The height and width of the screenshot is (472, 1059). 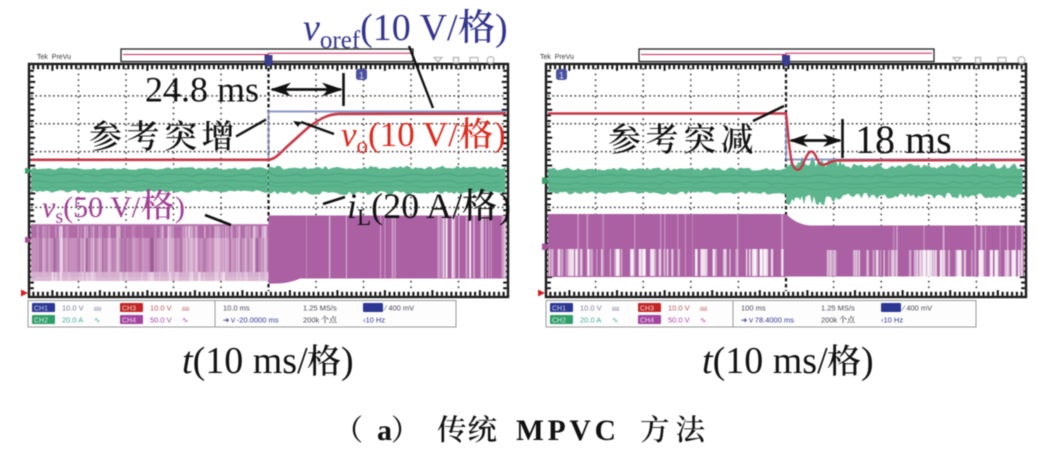 What do you see at coordinates (251, 320) in the screenshot?
I see `svg-text: ➔ｖ-20.0000 ms` at bounding box center [251, 320].